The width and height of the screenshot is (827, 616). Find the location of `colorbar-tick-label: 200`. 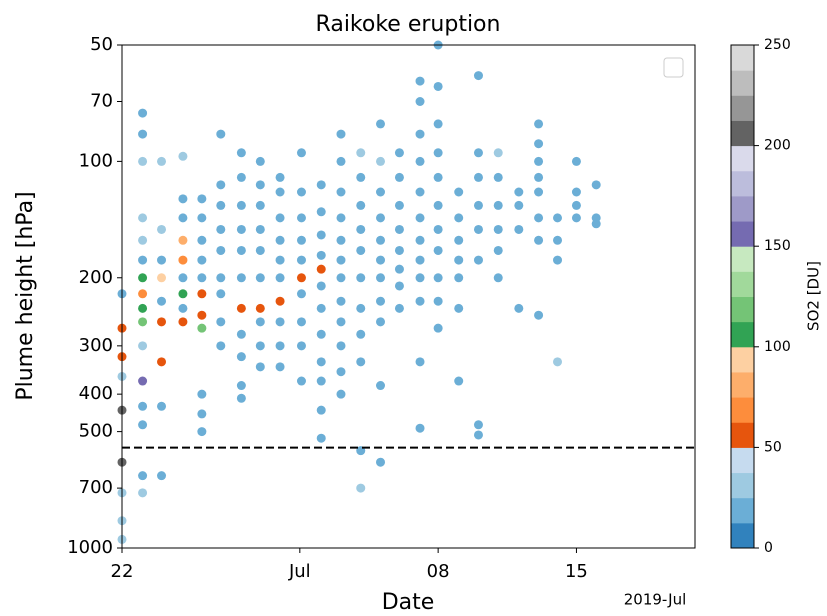

colorbar-tick-label: 200 is located at coordinates (777, 146).